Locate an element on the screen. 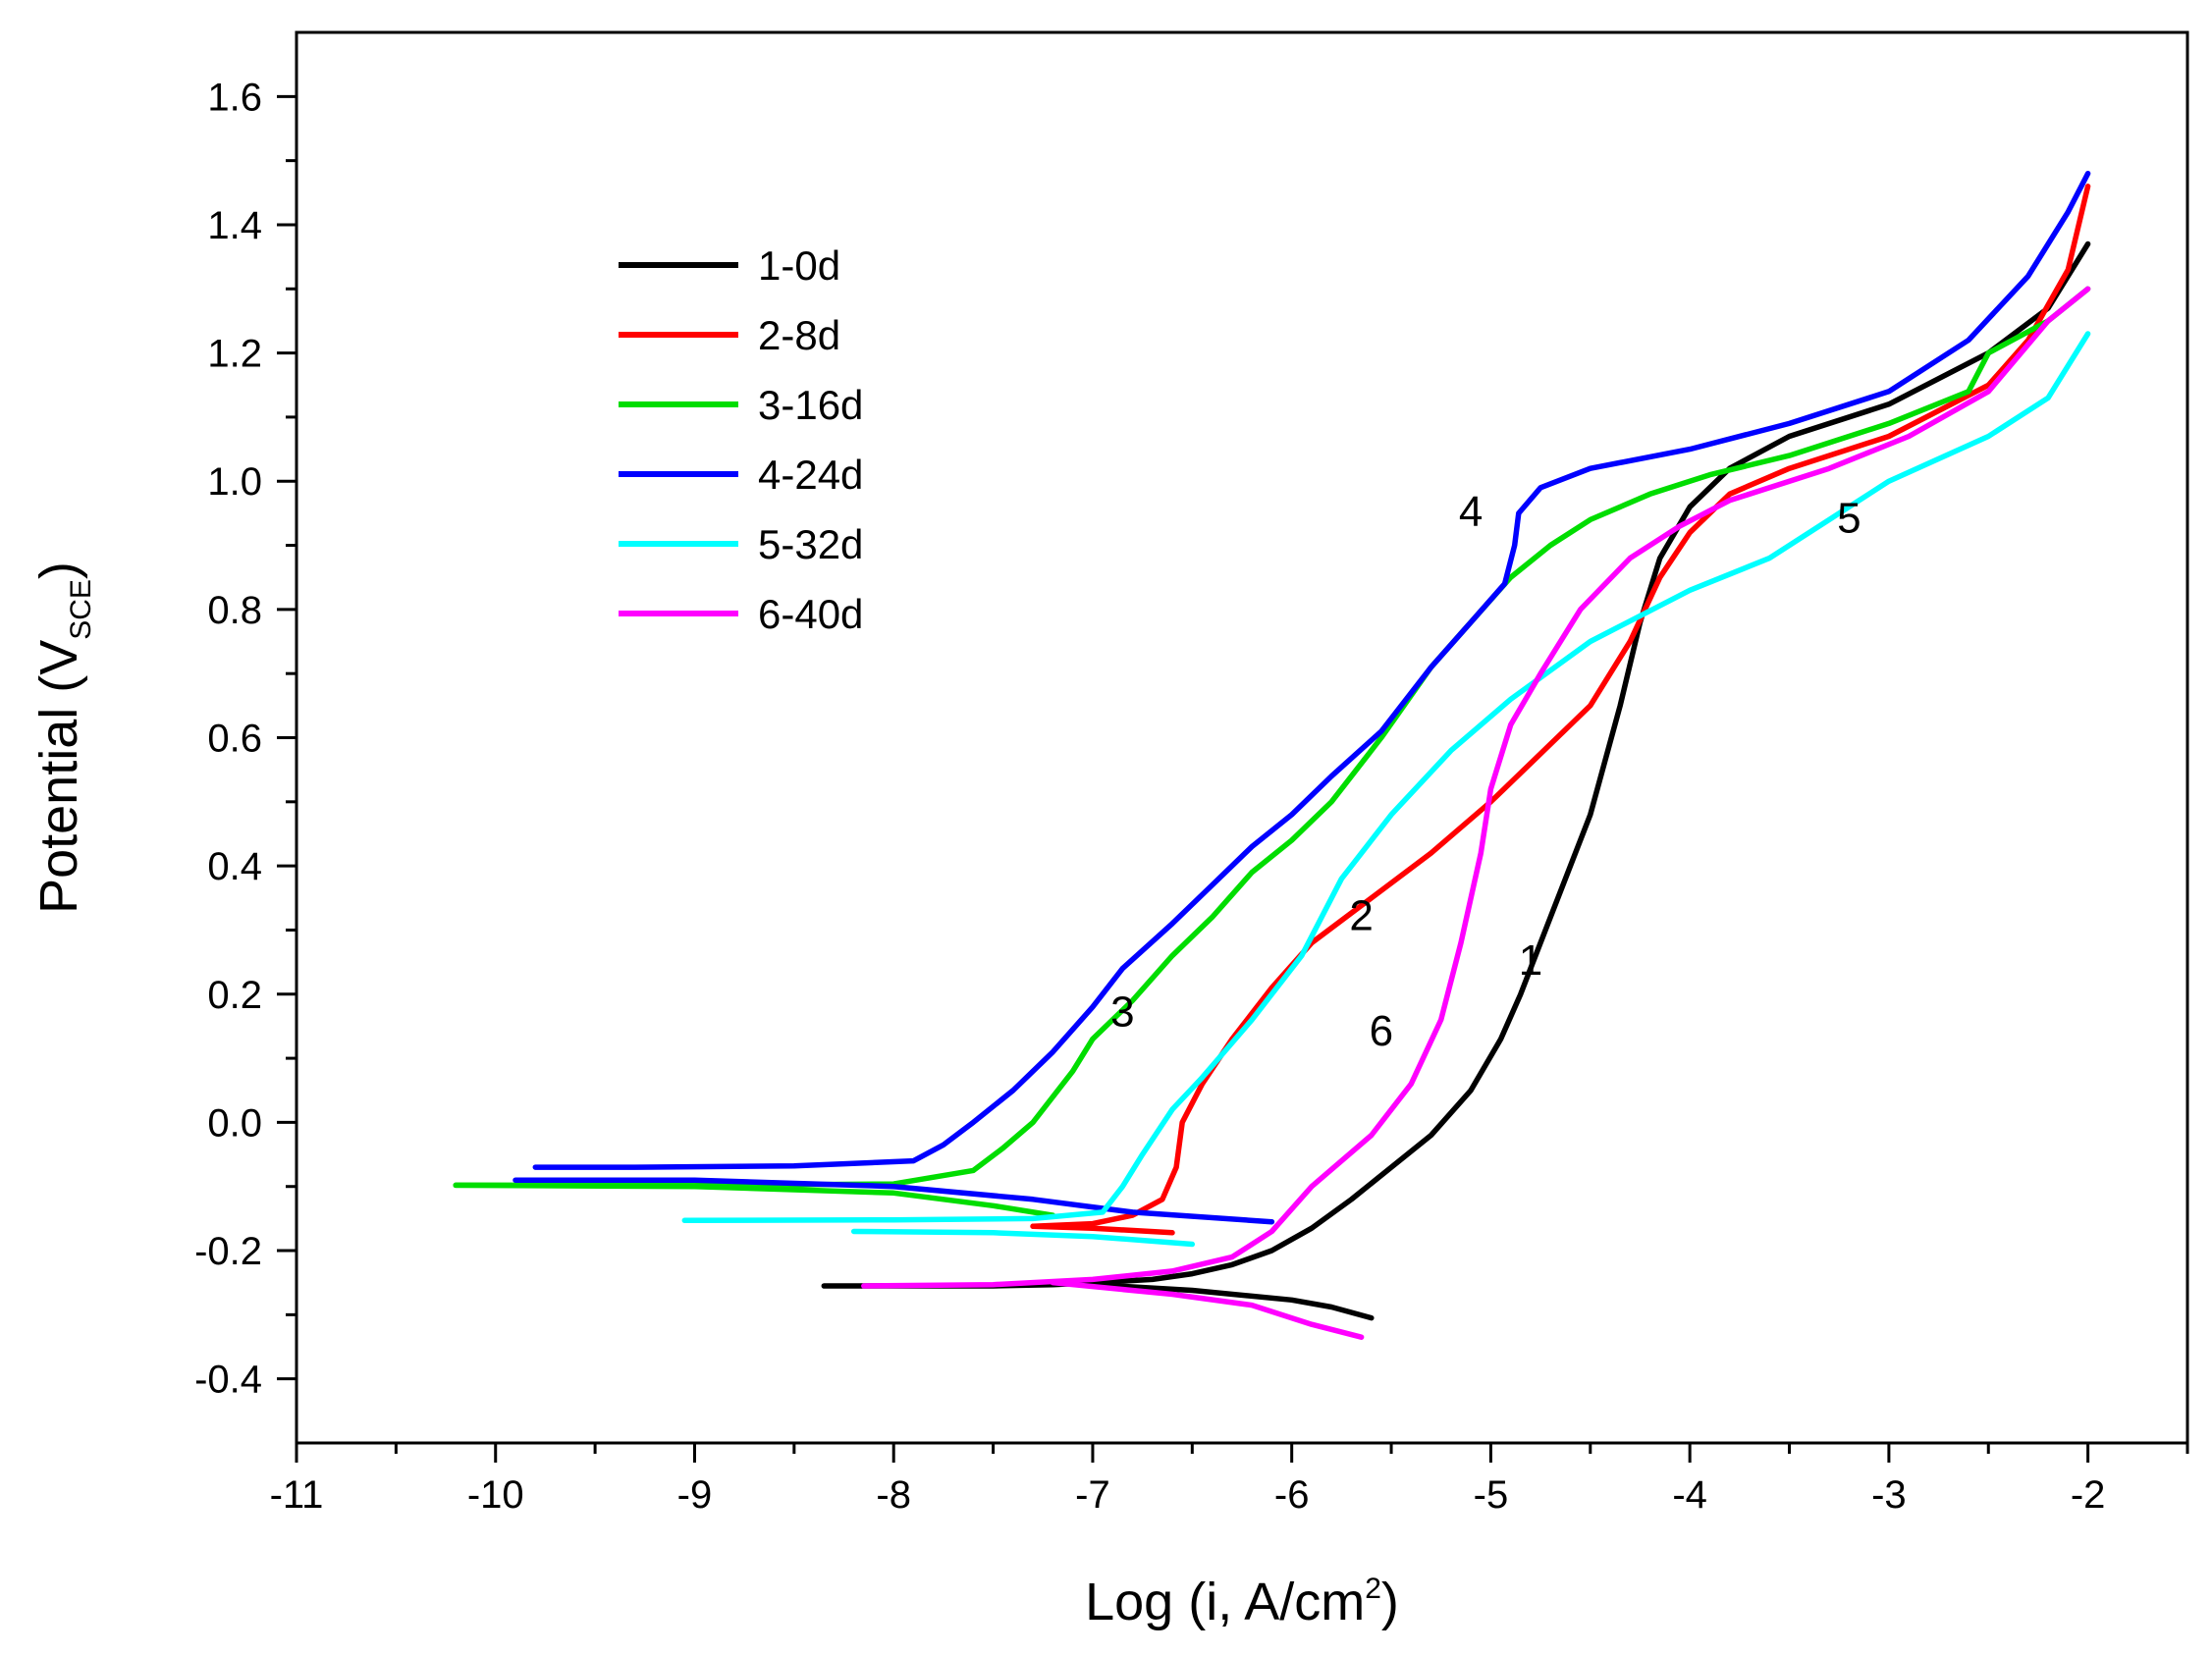 This screenshot has width=2212, height=1655. x-tick-label: -3 is located at coordinates (1889, 1495).